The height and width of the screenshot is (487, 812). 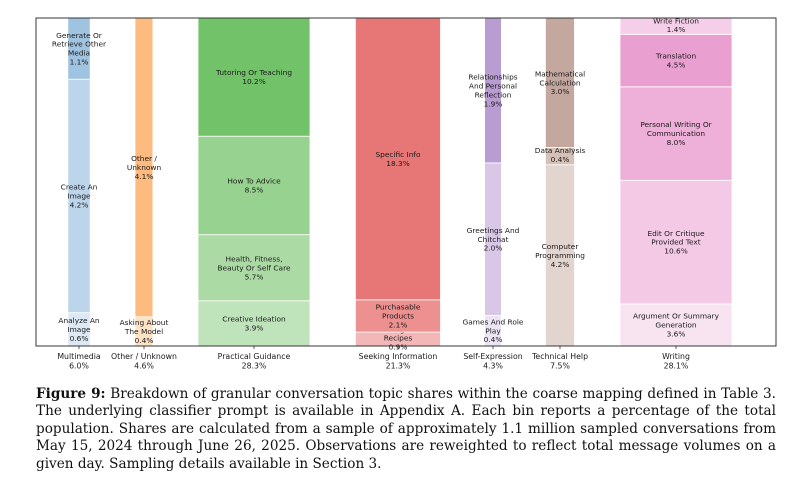 What do you see at coordinates (676, 361) in the screenshot?
I see `category-label-writing: Writing 28.1%` at bounding box center [676, 361].